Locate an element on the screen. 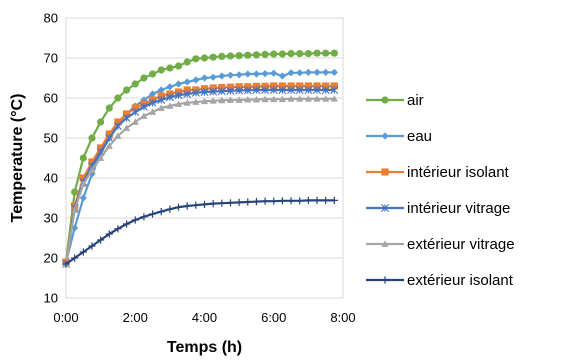  legend-entry: intérieur vitrage is located at coordinates (438, 208).